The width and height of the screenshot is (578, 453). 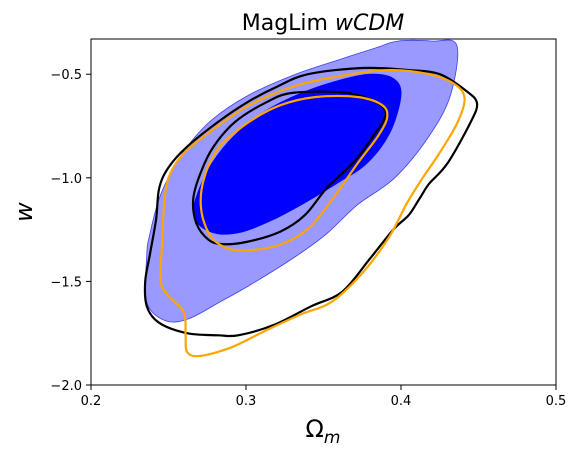 What do you see at coordinates (66, 386) in the screenshot?
I see `y-tick-label: −2.0` at bounding box center [66, 386].